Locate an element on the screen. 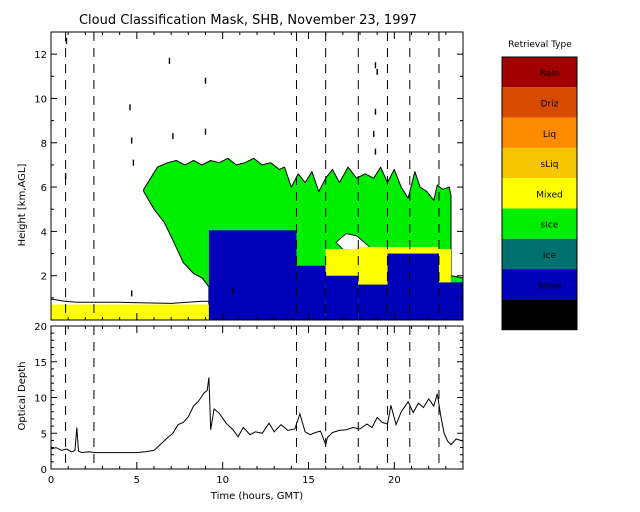  legend-label-mixed: Mixed is located at coordinates (549, 195).